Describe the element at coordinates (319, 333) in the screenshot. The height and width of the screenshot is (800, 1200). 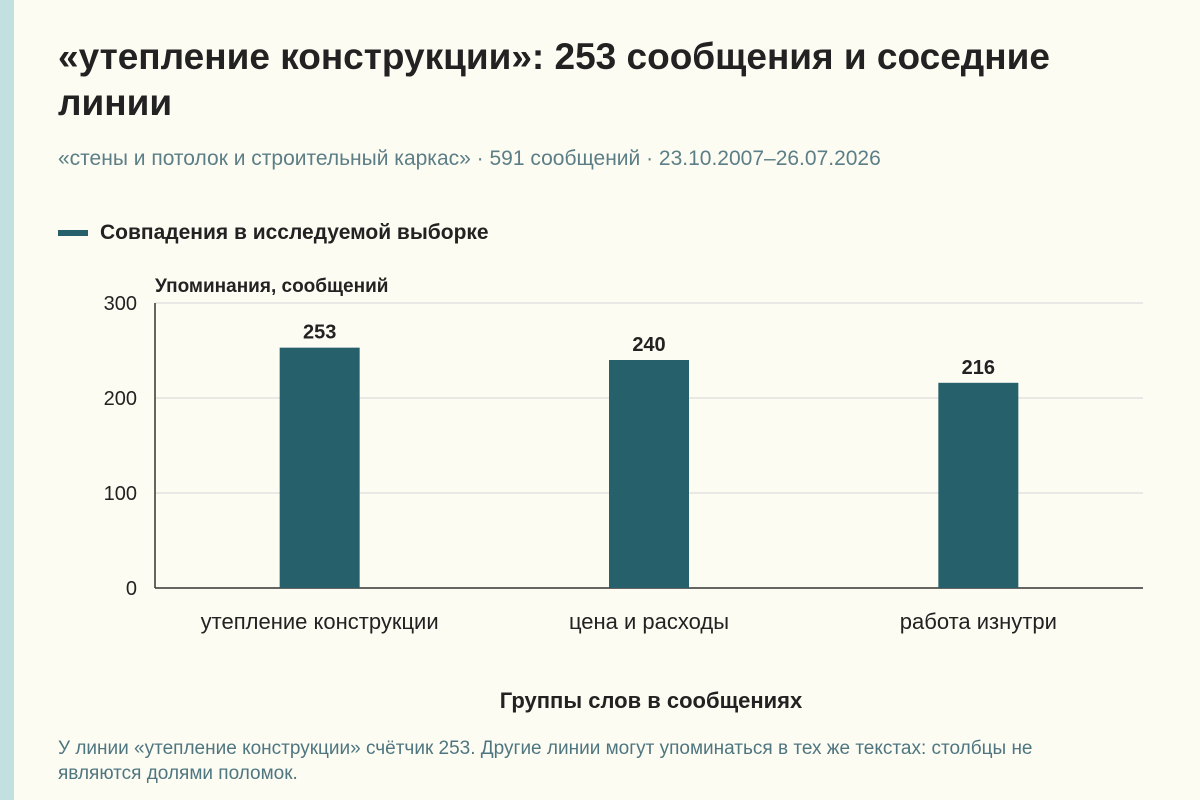
I see `data-label: 253` at that location.